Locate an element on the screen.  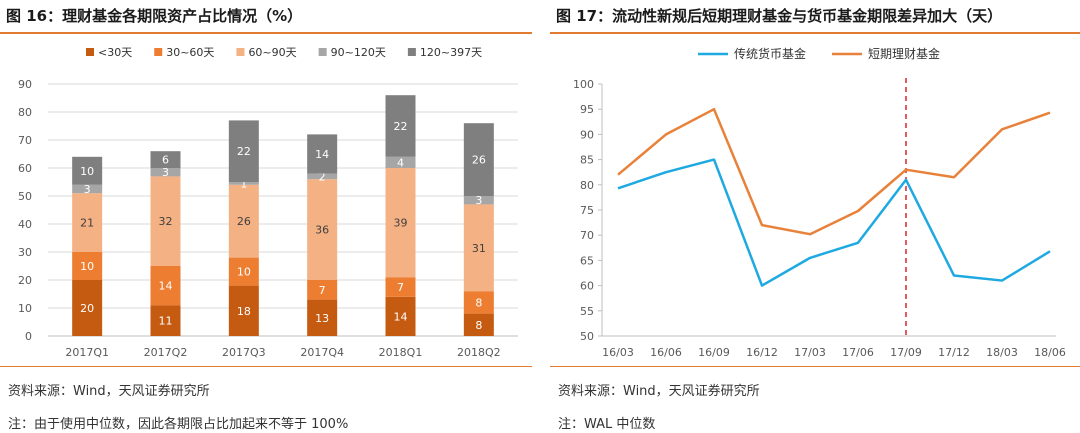
data-label: 2 is located at coordinates (322, 176).